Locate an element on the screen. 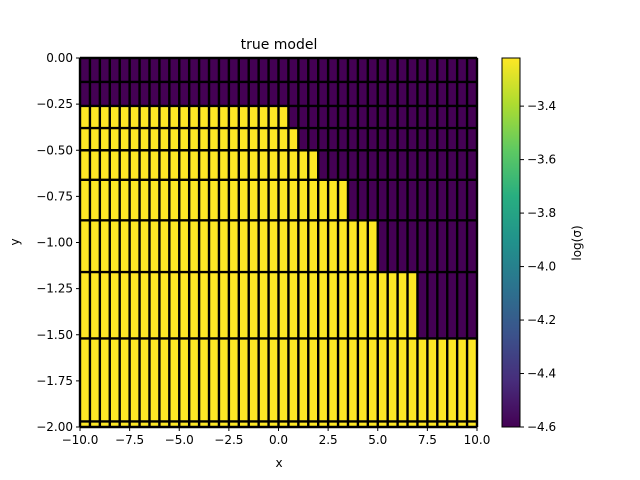 Image resolution: width=640 pixels, height=480 pixels. colorbar is located at coordinates (511, 242).